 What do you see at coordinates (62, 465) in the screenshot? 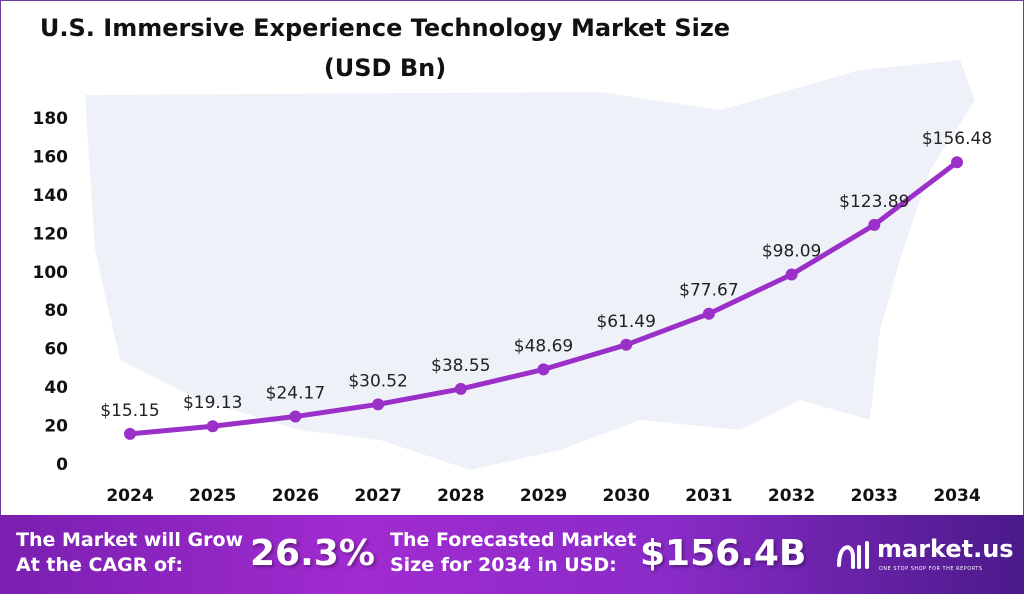
I see `y-tick-label: 0` at bounding box center [62, 465].